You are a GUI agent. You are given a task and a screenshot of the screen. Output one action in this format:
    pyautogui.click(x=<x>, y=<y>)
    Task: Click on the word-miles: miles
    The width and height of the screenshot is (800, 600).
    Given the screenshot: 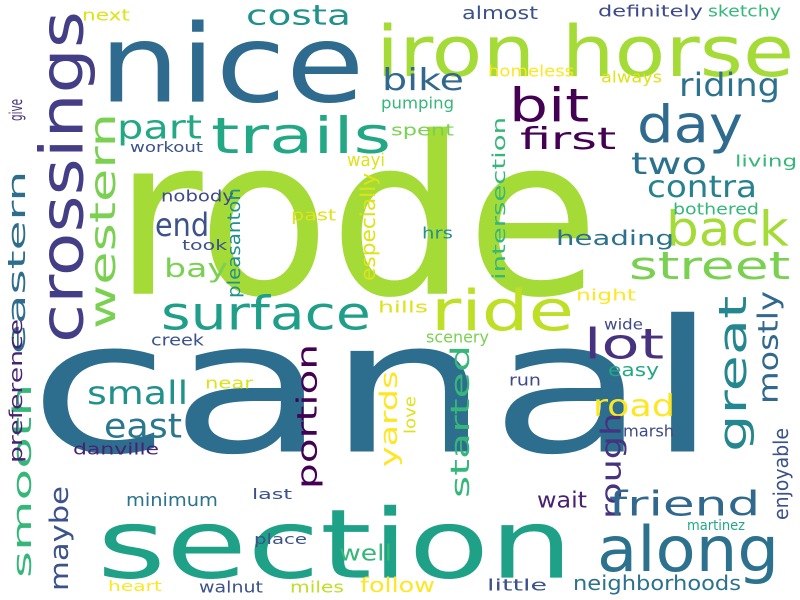 What is the action you would take?
    pyautogui.click(x=317, y=587)
    